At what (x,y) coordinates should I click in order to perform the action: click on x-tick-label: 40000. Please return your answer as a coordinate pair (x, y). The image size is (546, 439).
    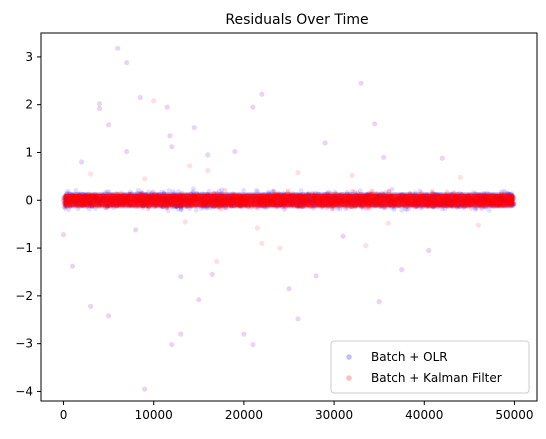
    Looking at the image, I should click on (424, 415).